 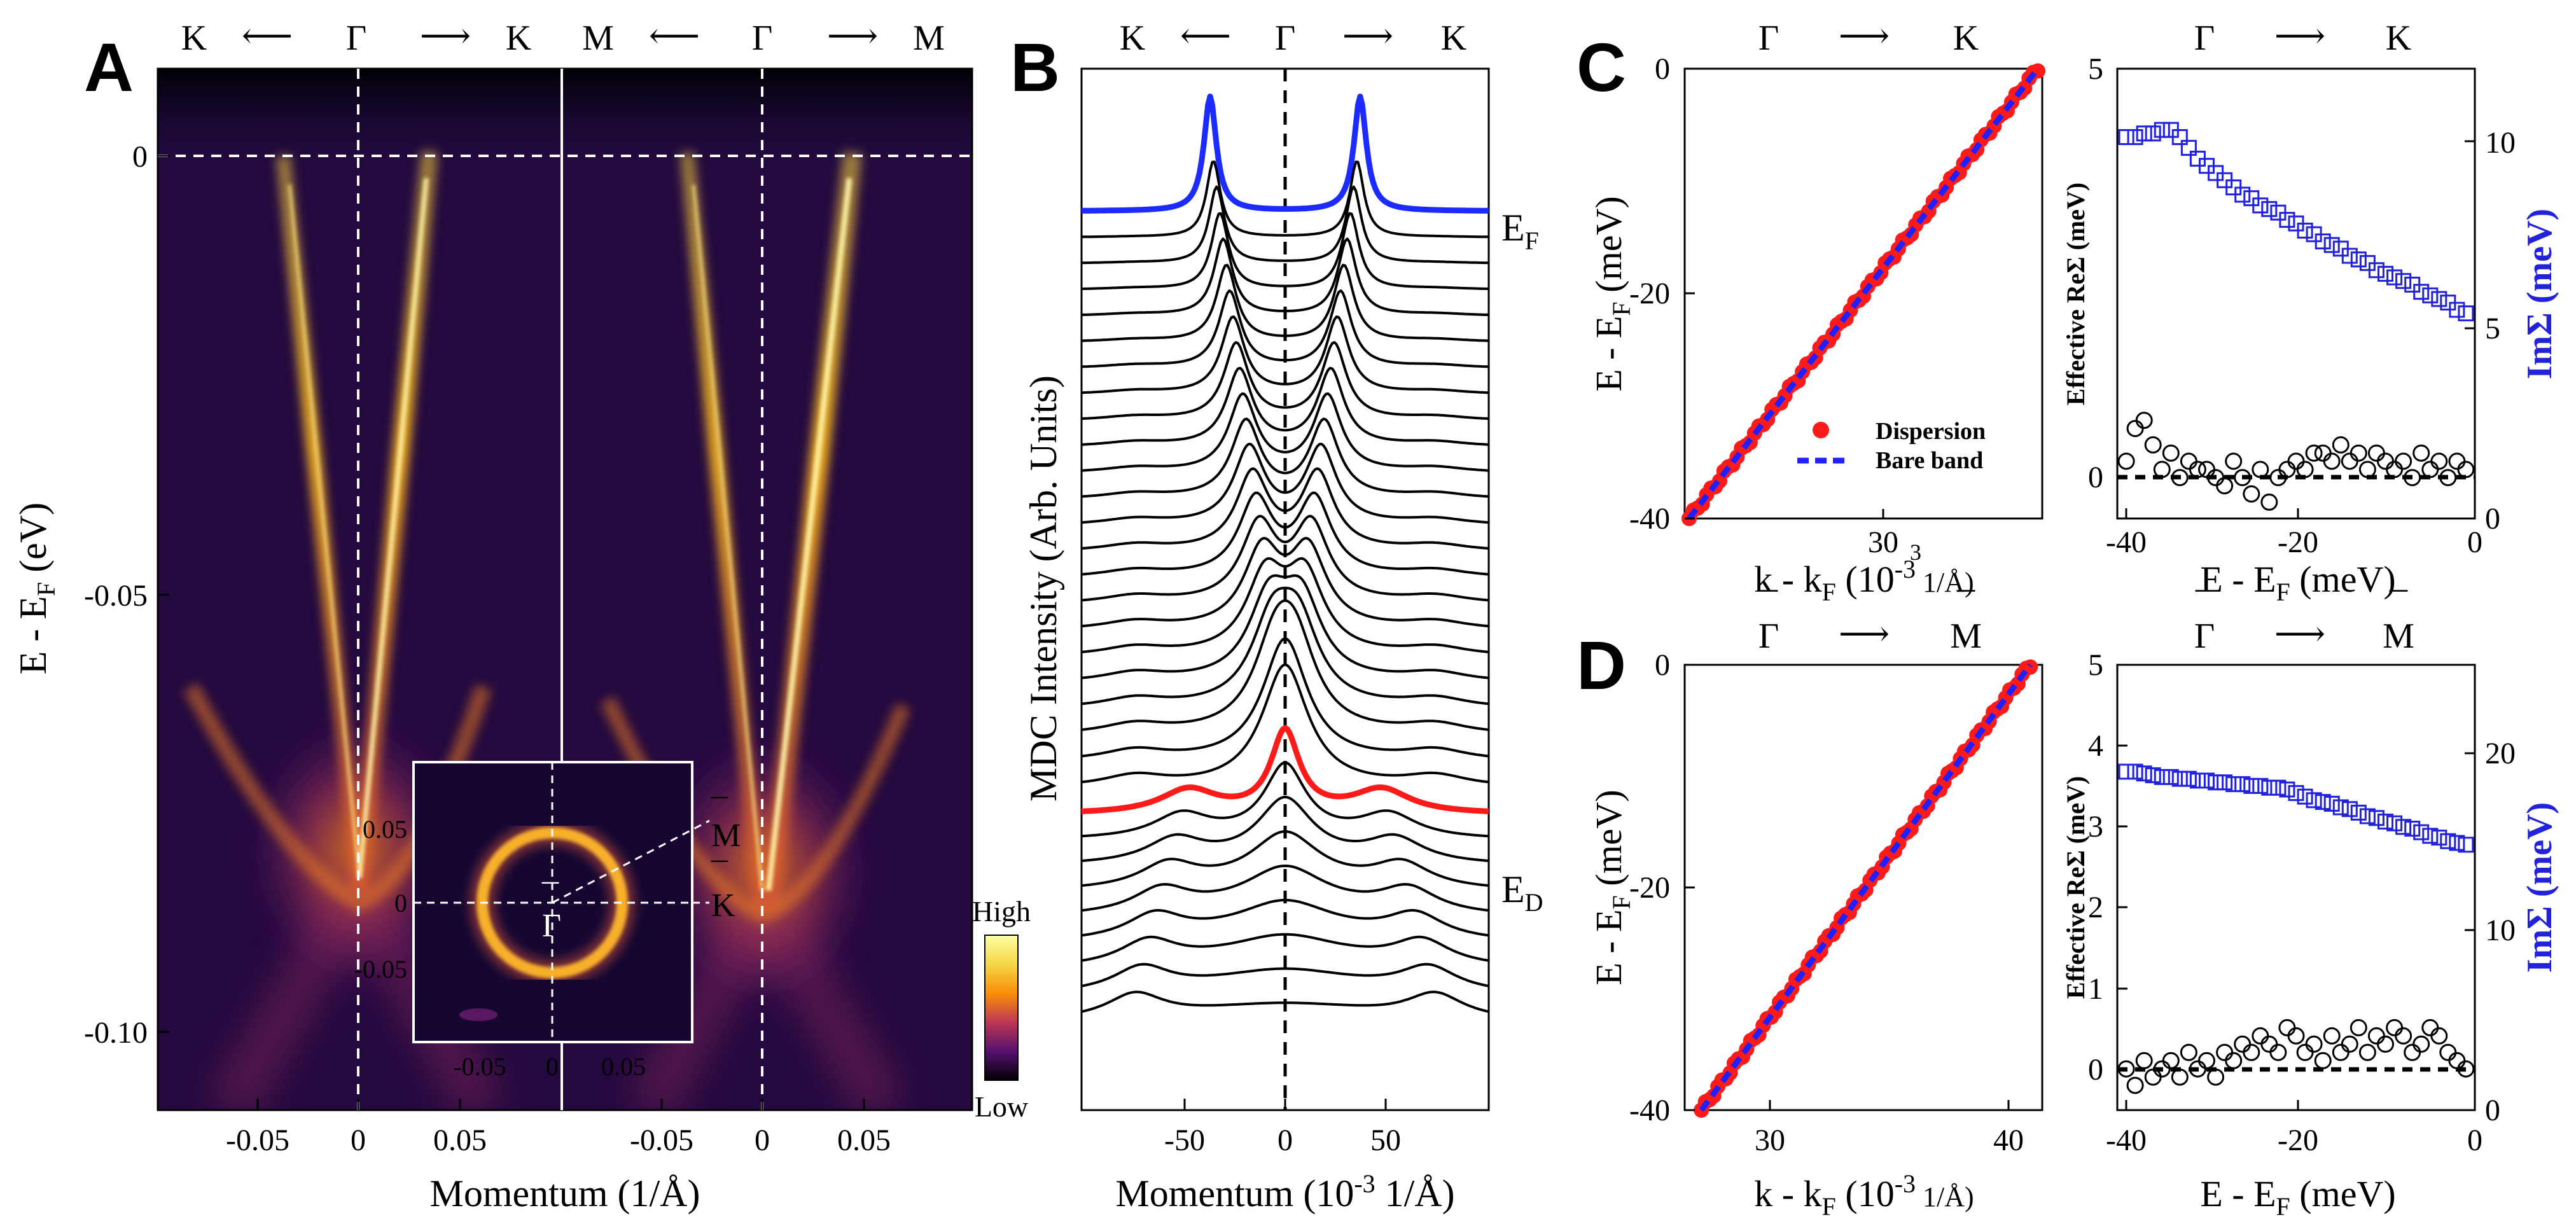 I want to click on b-xlabel: Momentum (10-3 1/Å), so click(x=1284, y=1191).